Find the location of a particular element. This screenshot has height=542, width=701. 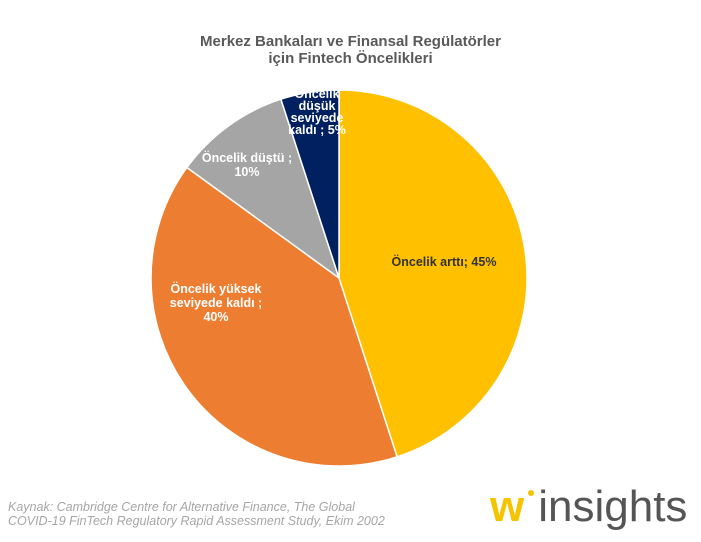

slice-label-line: 40% is located at coordinates (215, 317).